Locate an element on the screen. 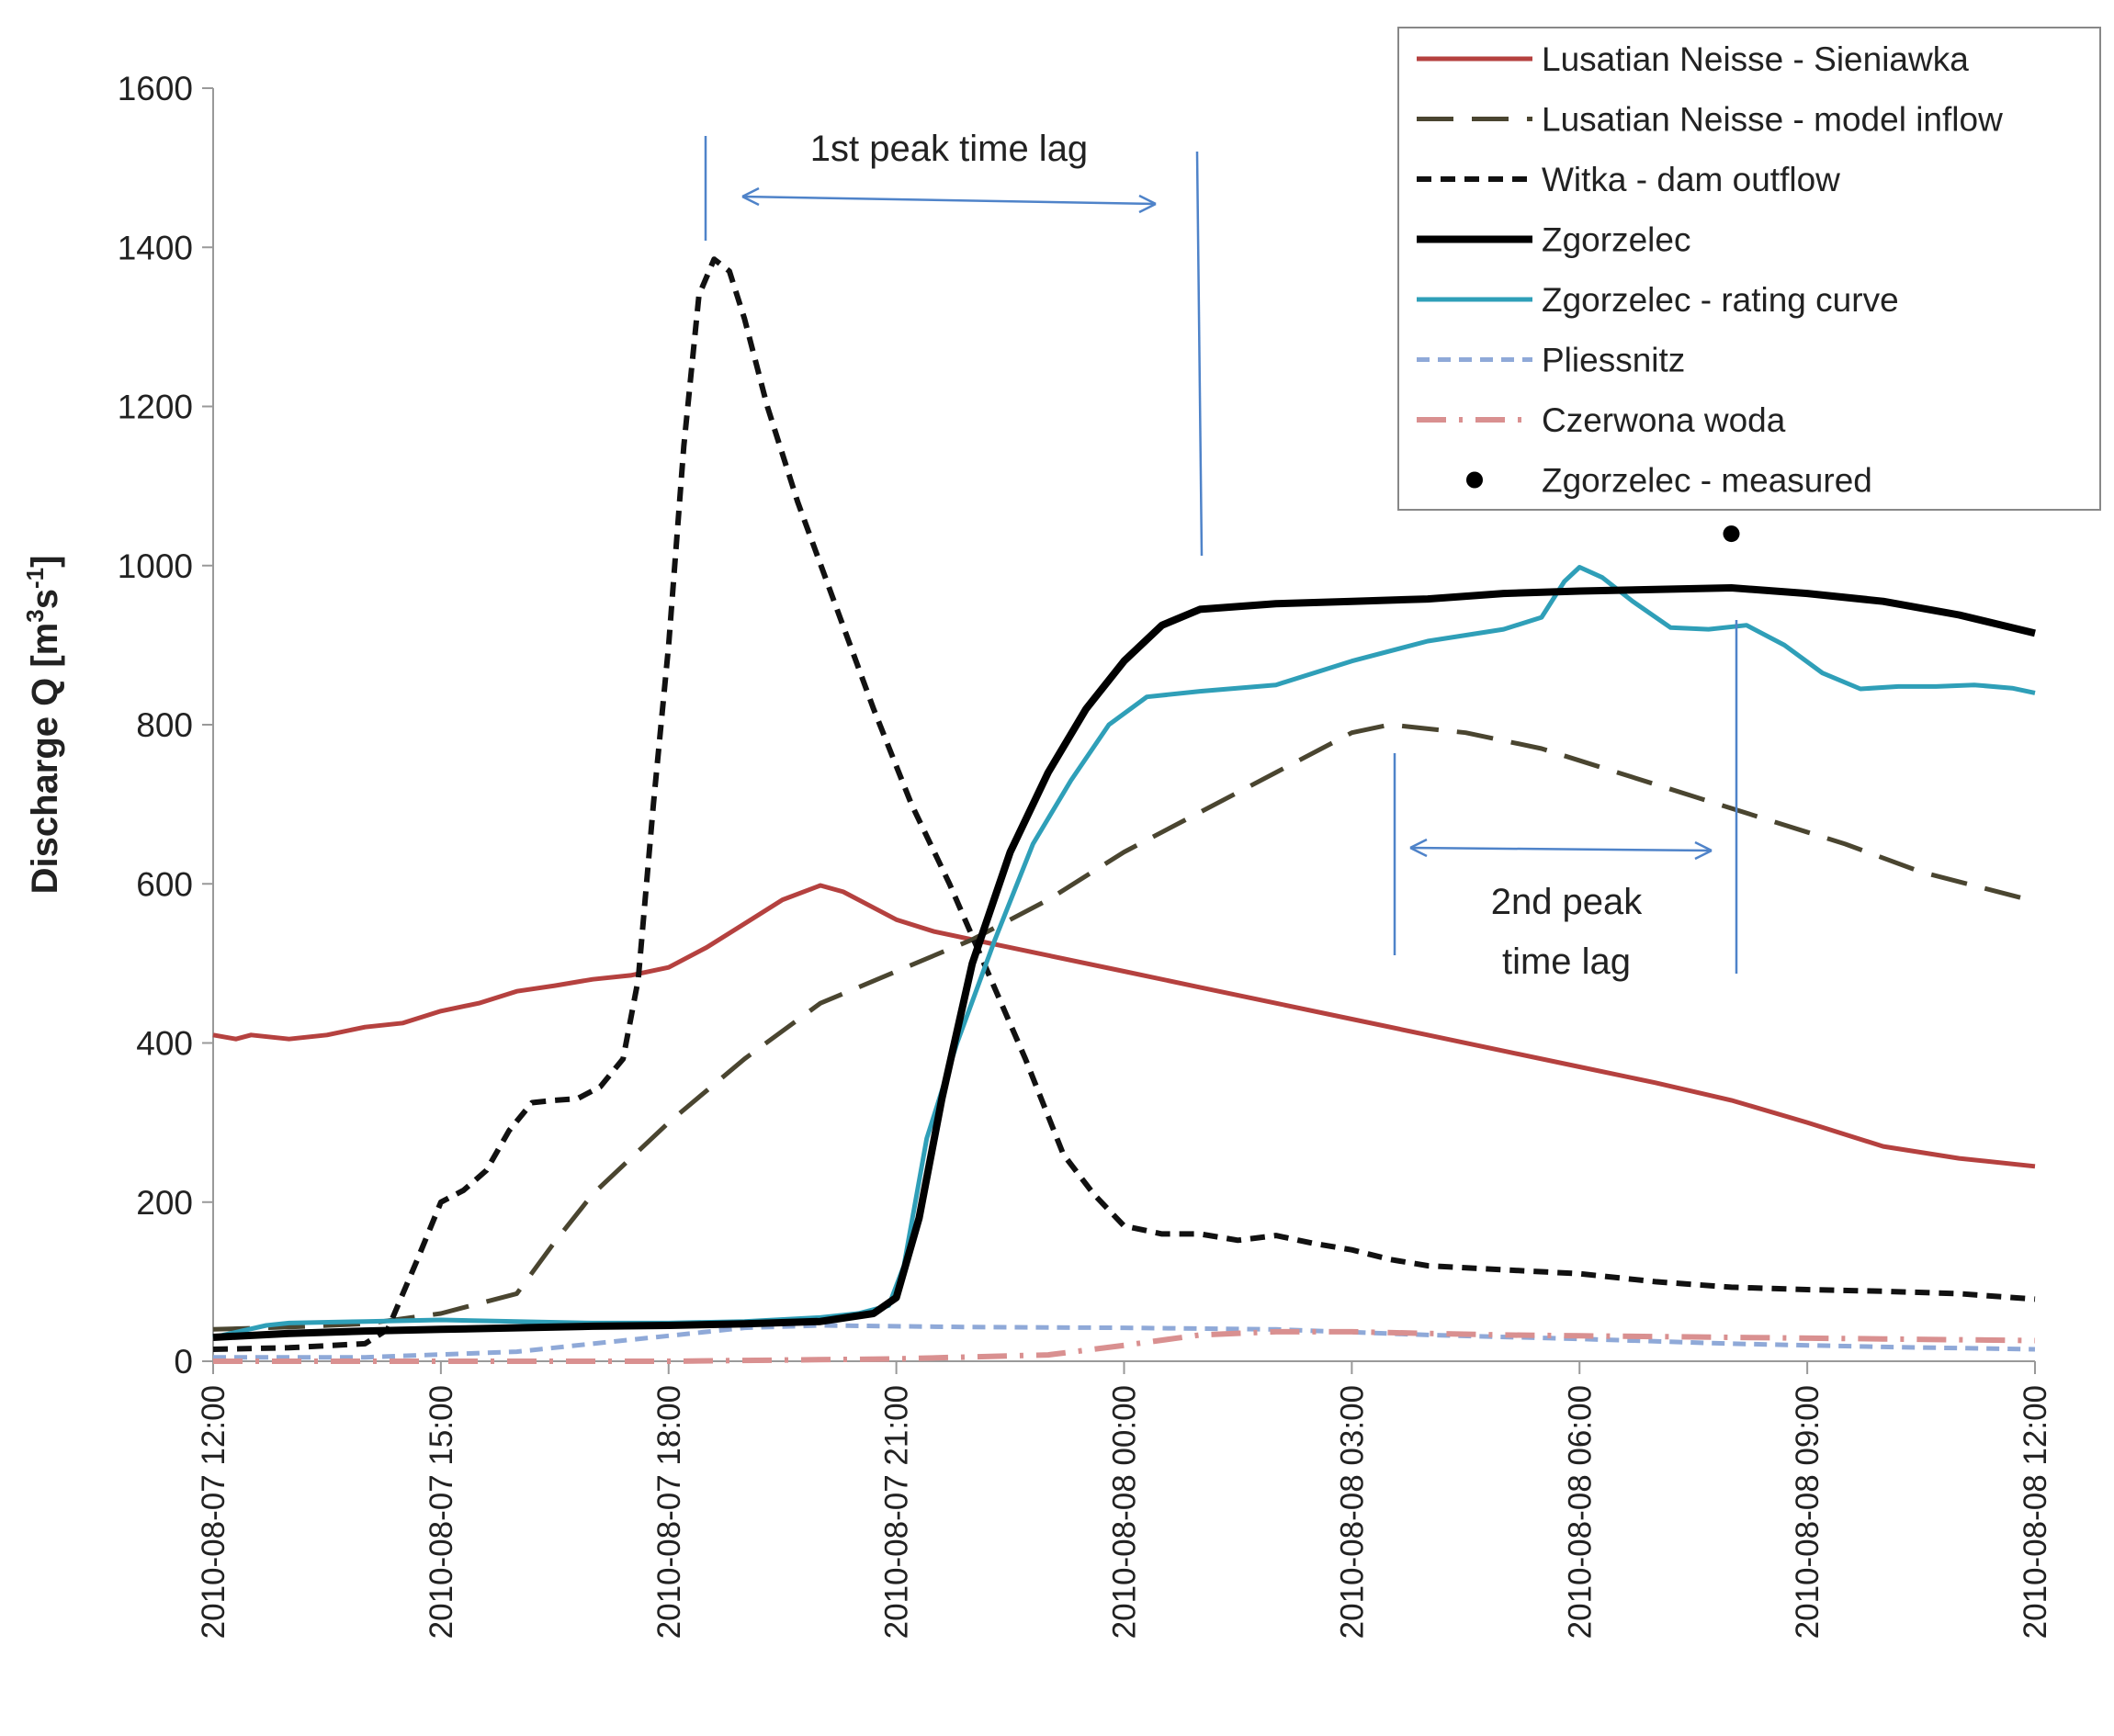  y-axis-label-superscript: -1 is located at coordinates (35, 578).